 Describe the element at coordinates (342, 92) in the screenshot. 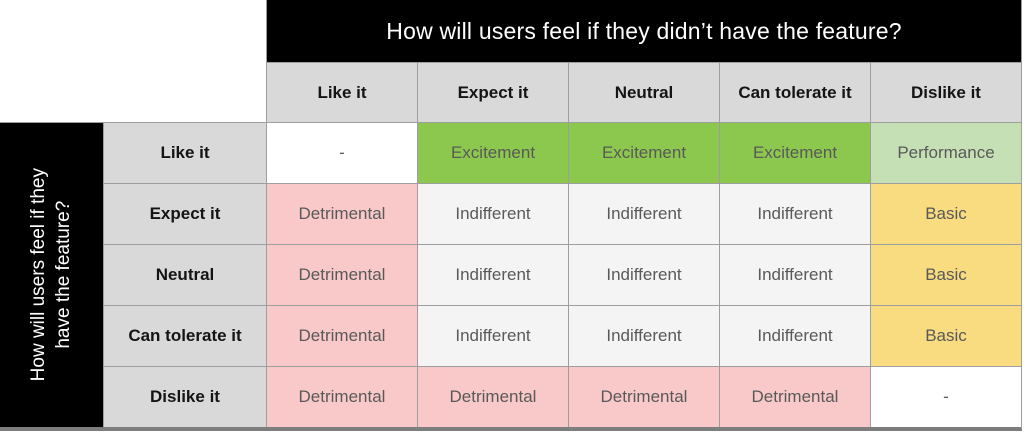

I see `column-header-like-it: Like it` at that location.